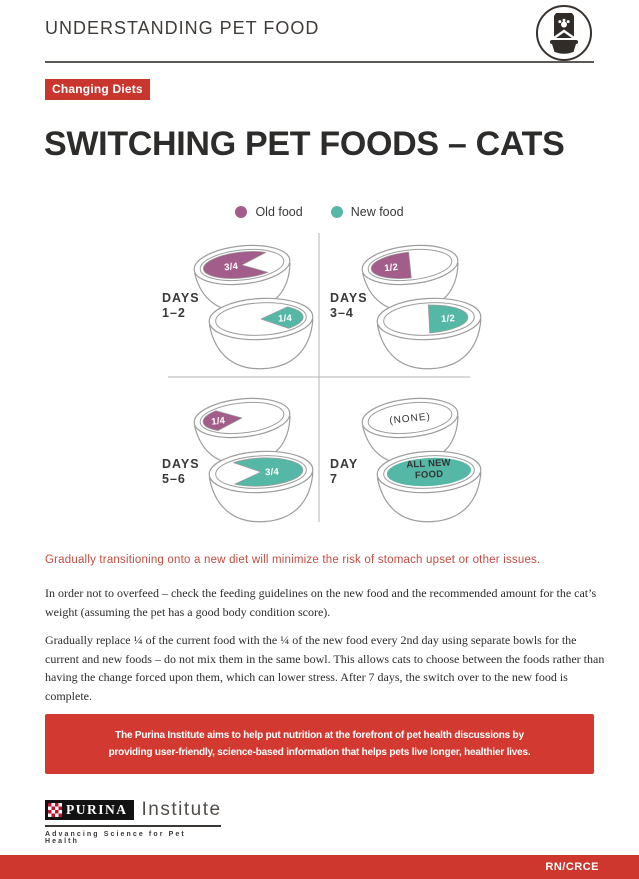  I want to click on logo-tagline: Advancing Science for Pet Health, so click(115, 838).